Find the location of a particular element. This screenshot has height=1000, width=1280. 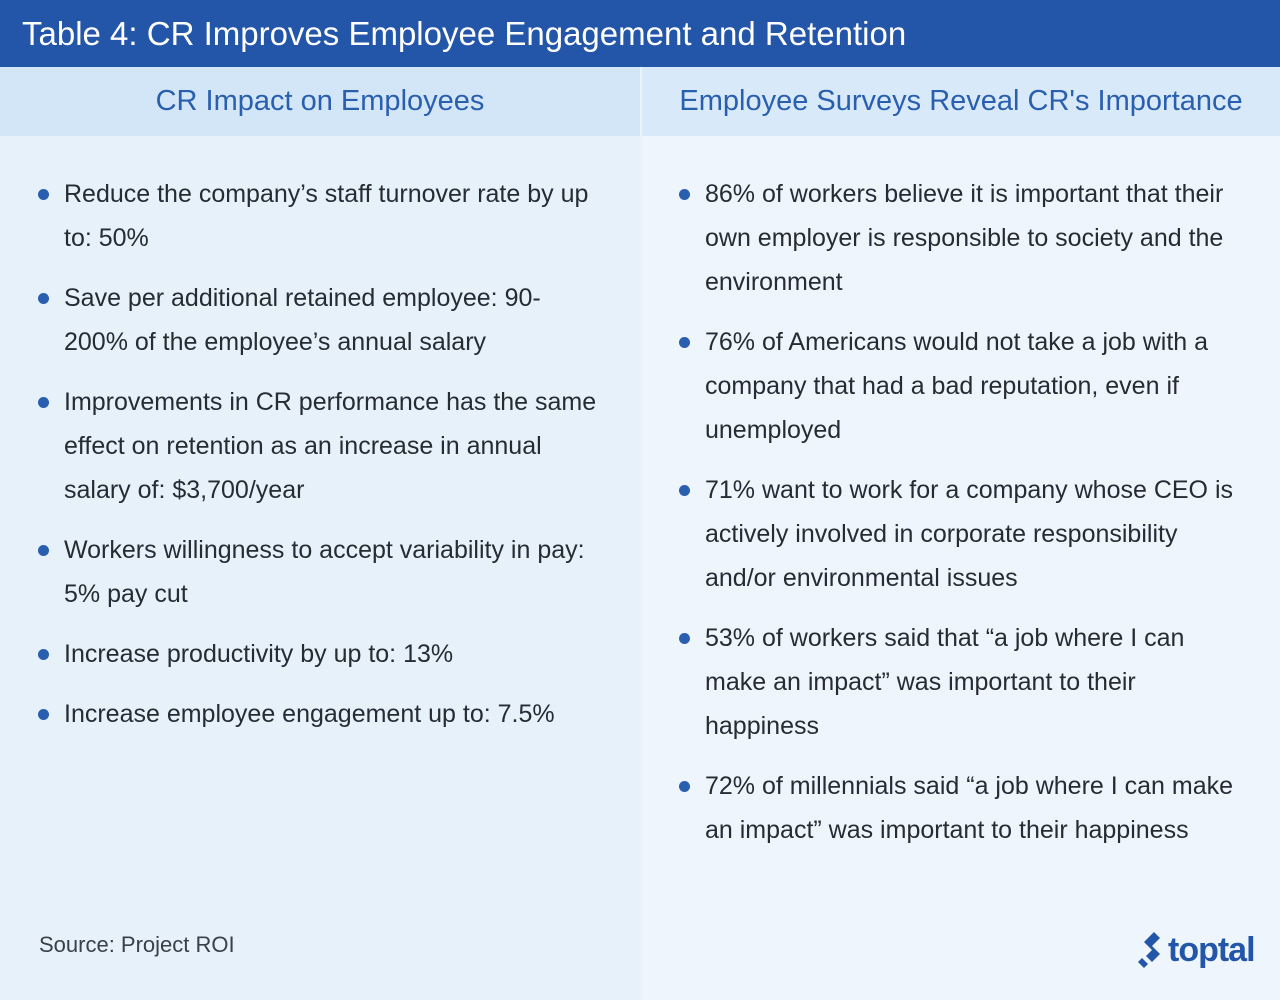

right-column-header: Employee Surveys Reveal CR's Importance is located at coordinates (961, 101).